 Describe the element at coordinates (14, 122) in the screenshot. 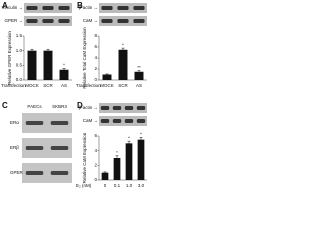

I see `row-label: ERα` at that location.